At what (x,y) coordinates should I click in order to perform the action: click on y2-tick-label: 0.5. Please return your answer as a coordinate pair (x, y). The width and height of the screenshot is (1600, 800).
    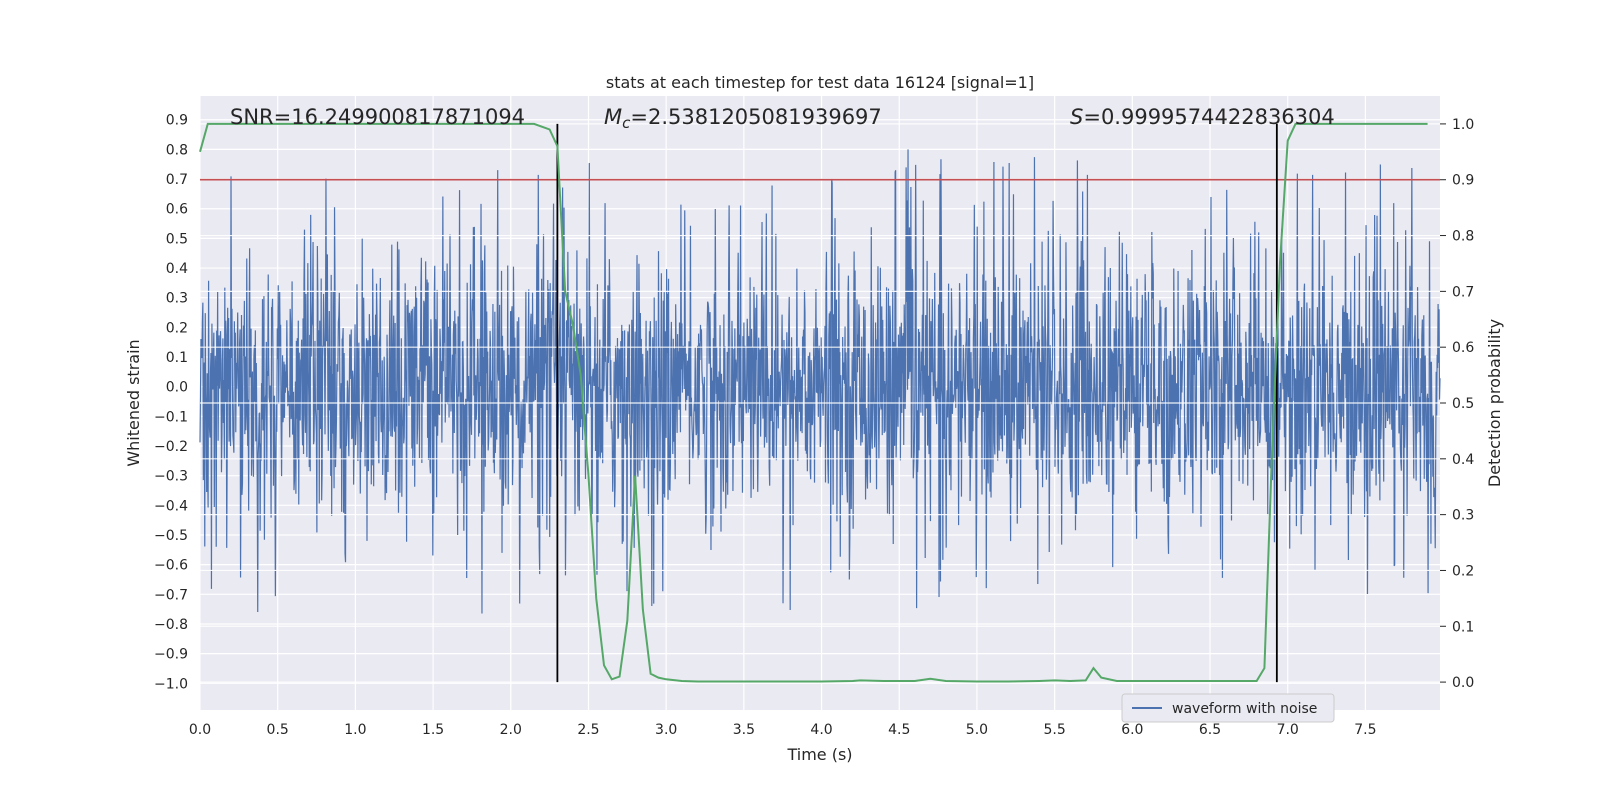
    Looking at the image, I should click on (1463, 404).